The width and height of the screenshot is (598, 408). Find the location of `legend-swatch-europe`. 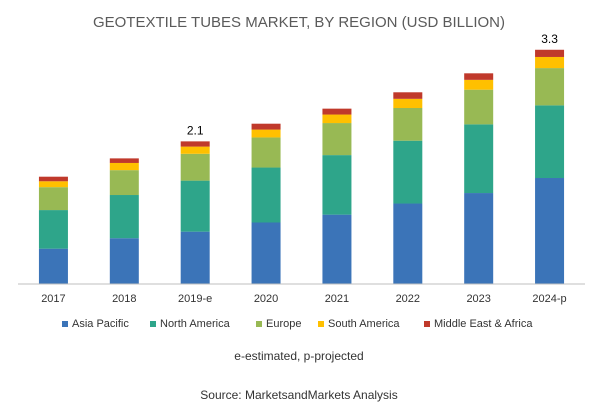

legend-swatch-europe is located at coordinates (259, 324).